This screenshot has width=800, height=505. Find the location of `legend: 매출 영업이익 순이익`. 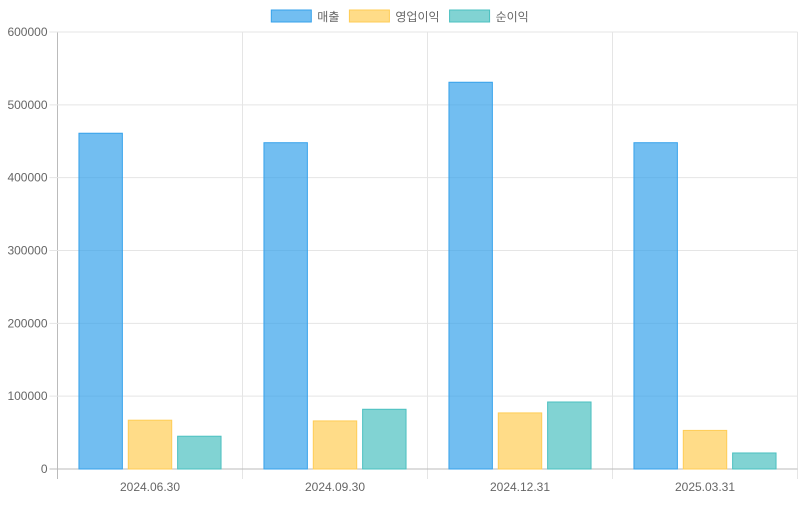

legend: 매출 영업이익 순이익 is located at coordinates (399, 16).